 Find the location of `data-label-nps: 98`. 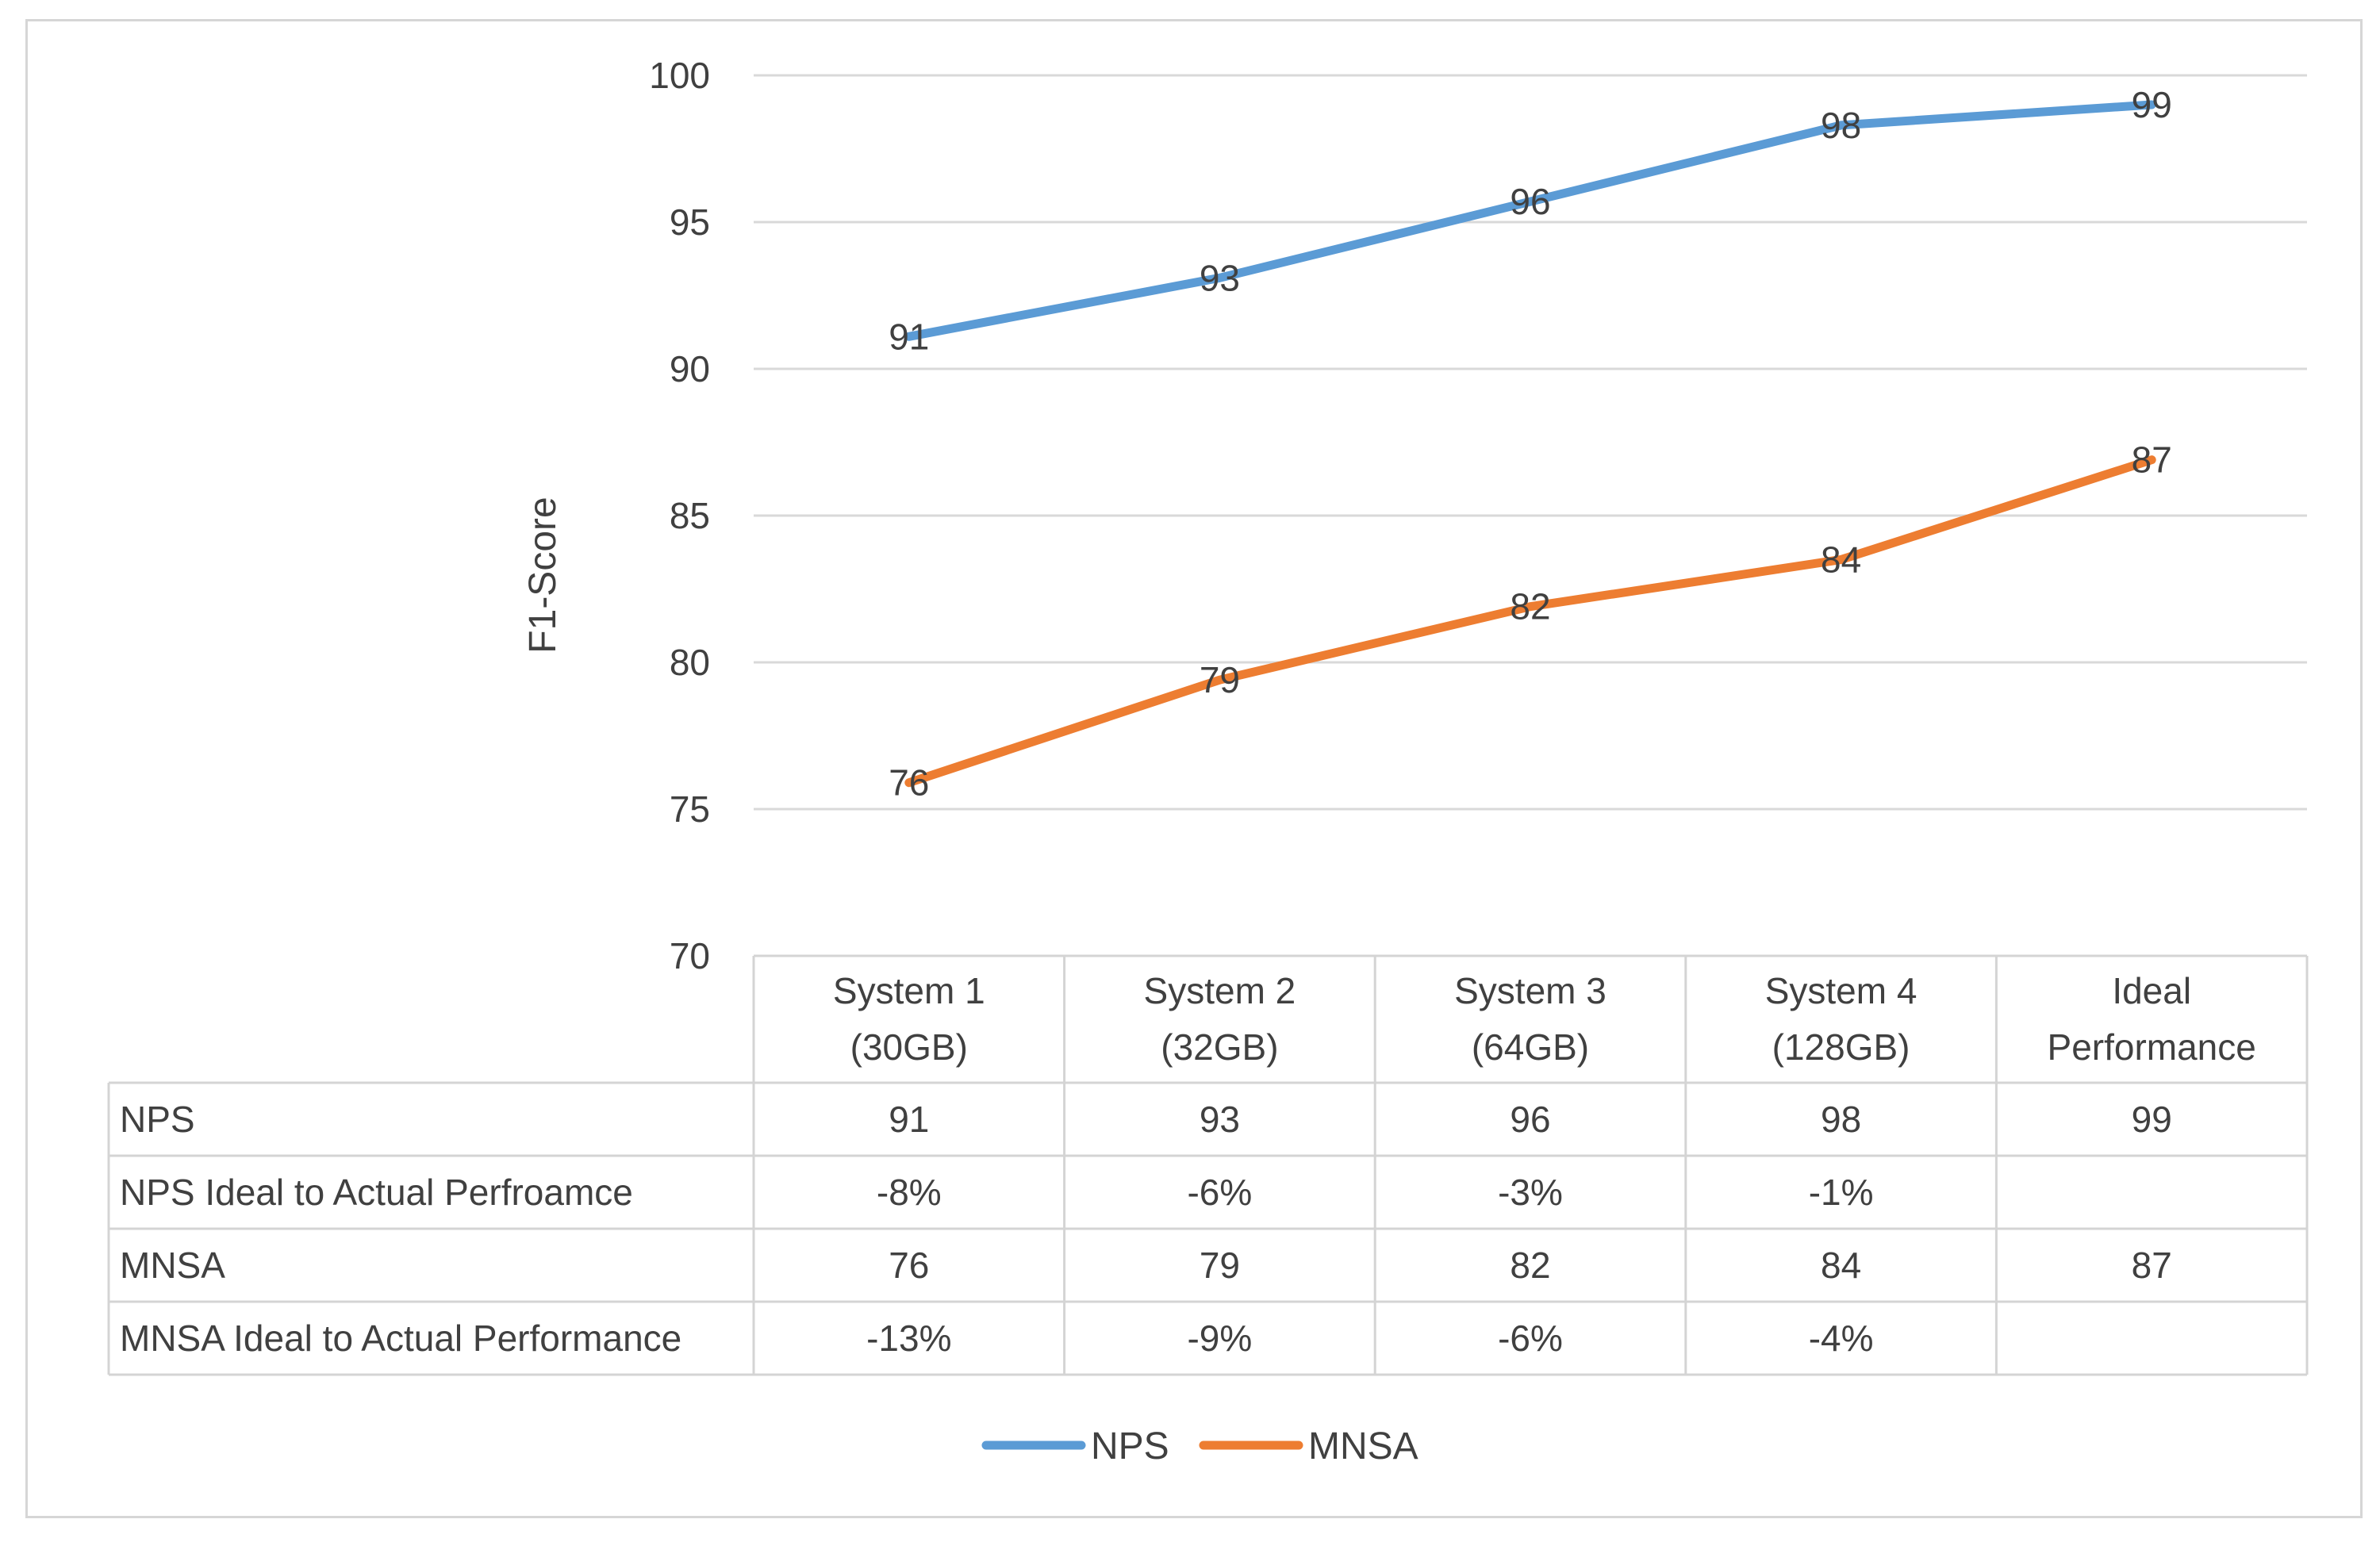

data-label-nps: 98 is located at coordinates (1841, 125).